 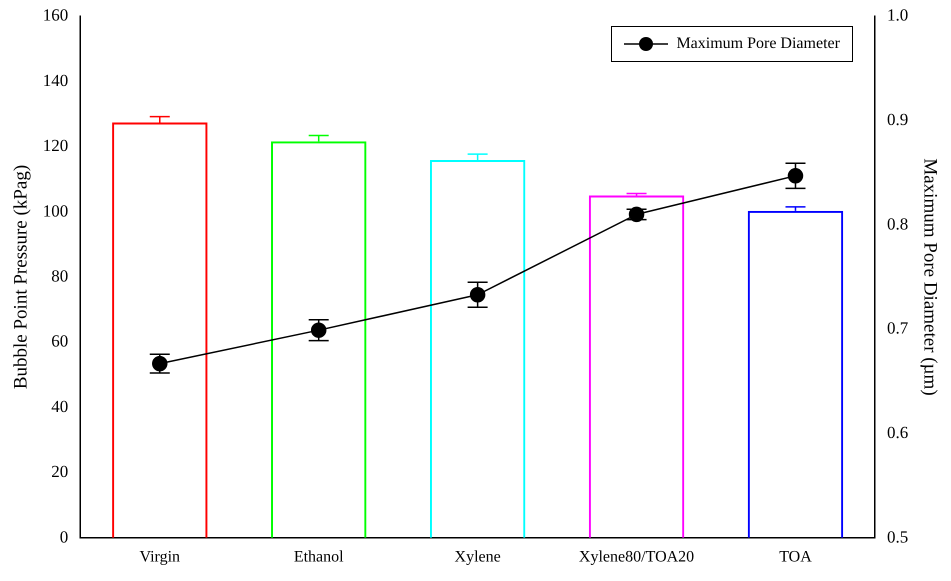 What do you see at coordinates (59, 406) in the screenshot?
I see `y-tick-label: 40` at bounding box center [59, 406].